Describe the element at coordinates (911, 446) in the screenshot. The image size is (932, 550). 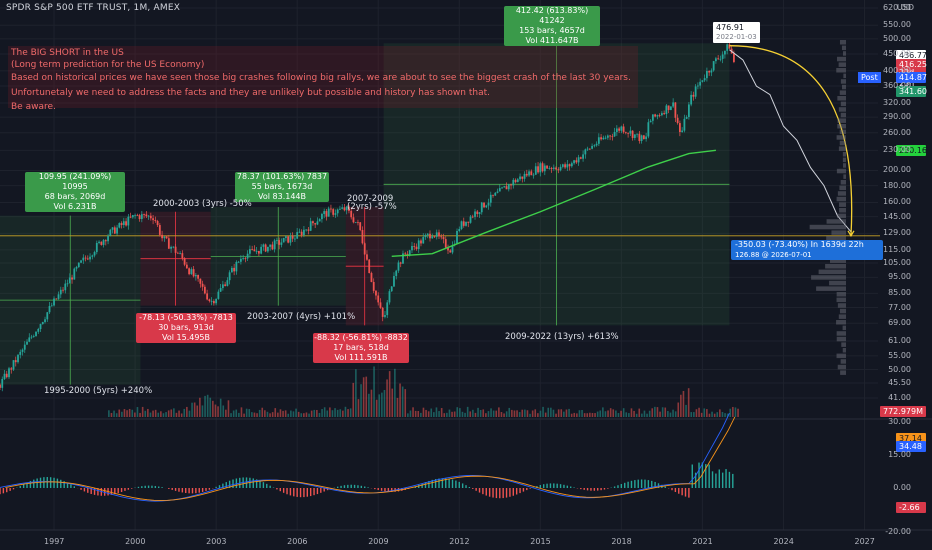
I see `tag-macd-line: 34.48` at that location.